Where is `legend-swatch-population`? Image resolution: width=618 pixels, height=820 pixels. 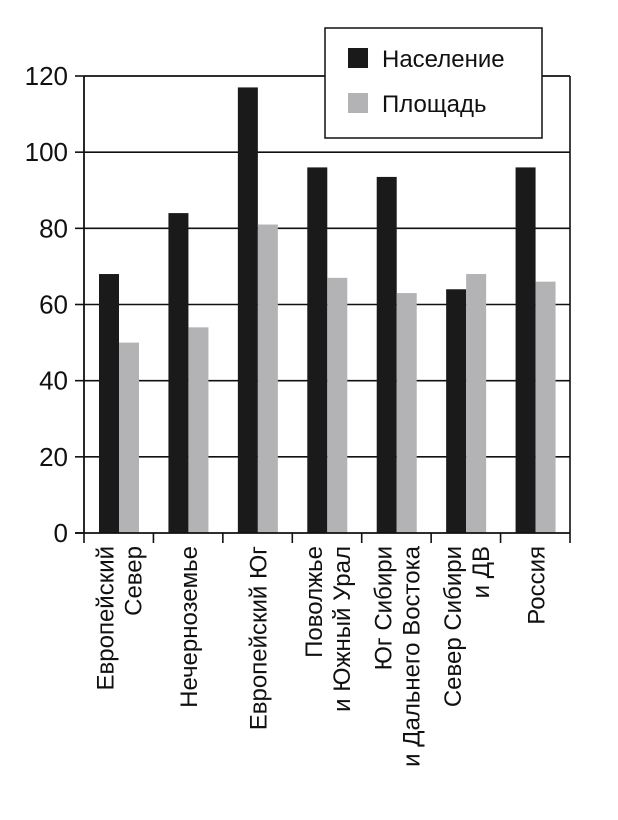 legend-swatch-population is located at coordinates (358, 58).